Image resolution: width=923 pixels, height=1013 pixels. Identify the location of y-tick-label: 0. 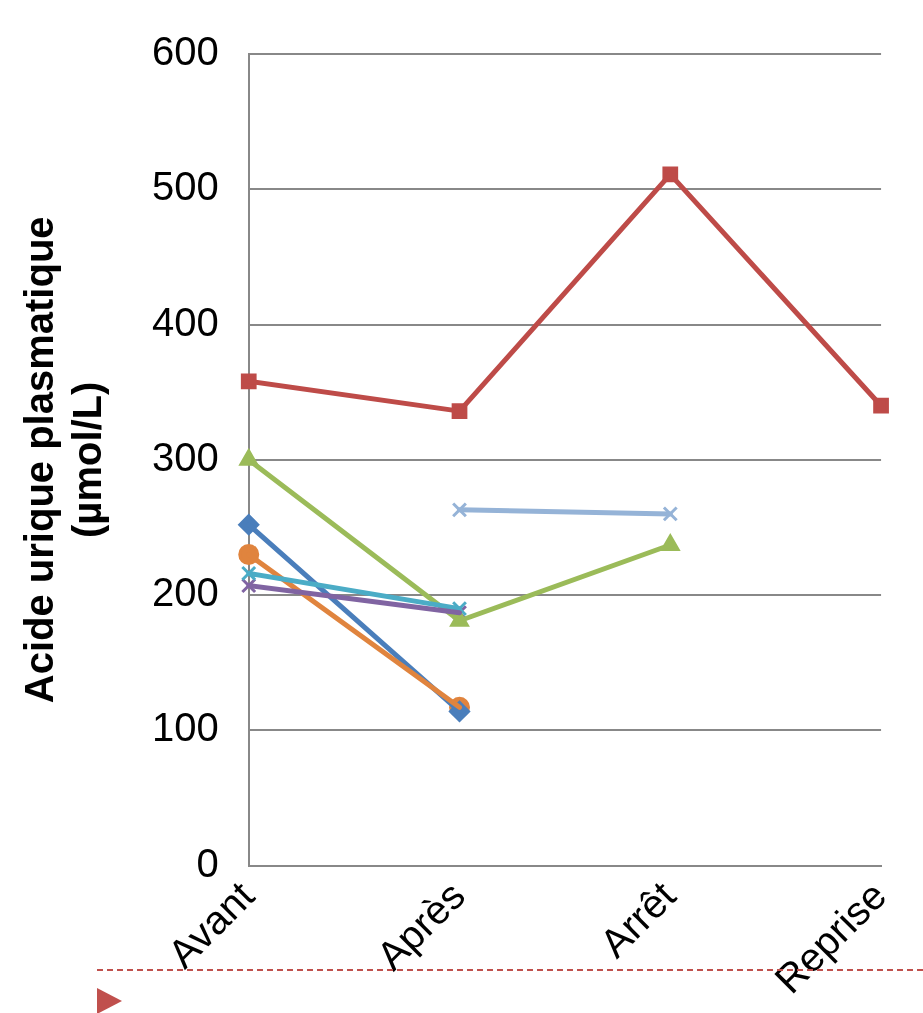
(207, 862).